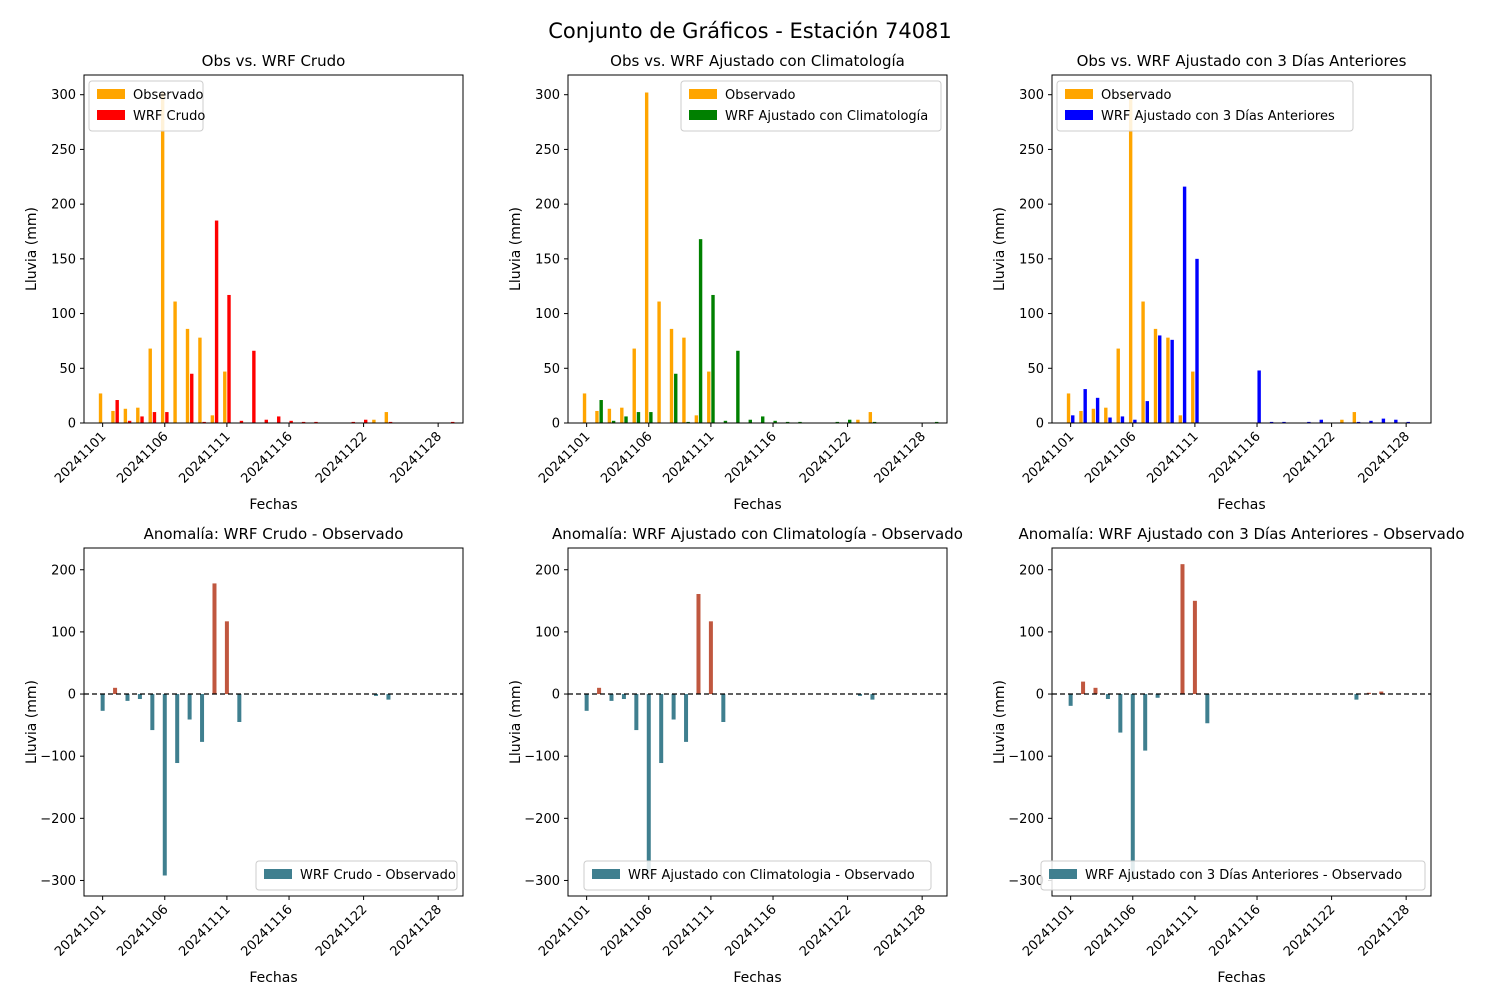  Describe the element at coordinates (757, 505) in the screenshot. I see `x-axis-label: Fechas` at that location.